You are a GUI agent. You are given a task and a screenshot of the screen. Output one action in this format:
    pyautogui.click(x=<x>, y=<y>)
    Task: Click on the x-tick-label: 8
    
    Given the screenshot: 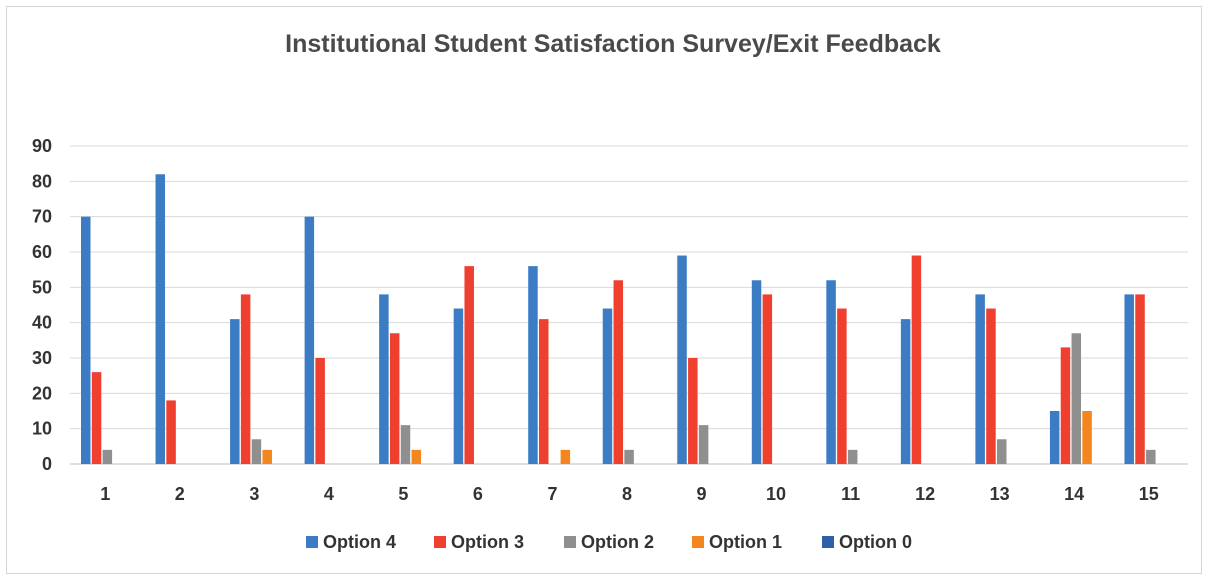 What is the action you would take?
    pyautogui.click(x=627, y=494)
    